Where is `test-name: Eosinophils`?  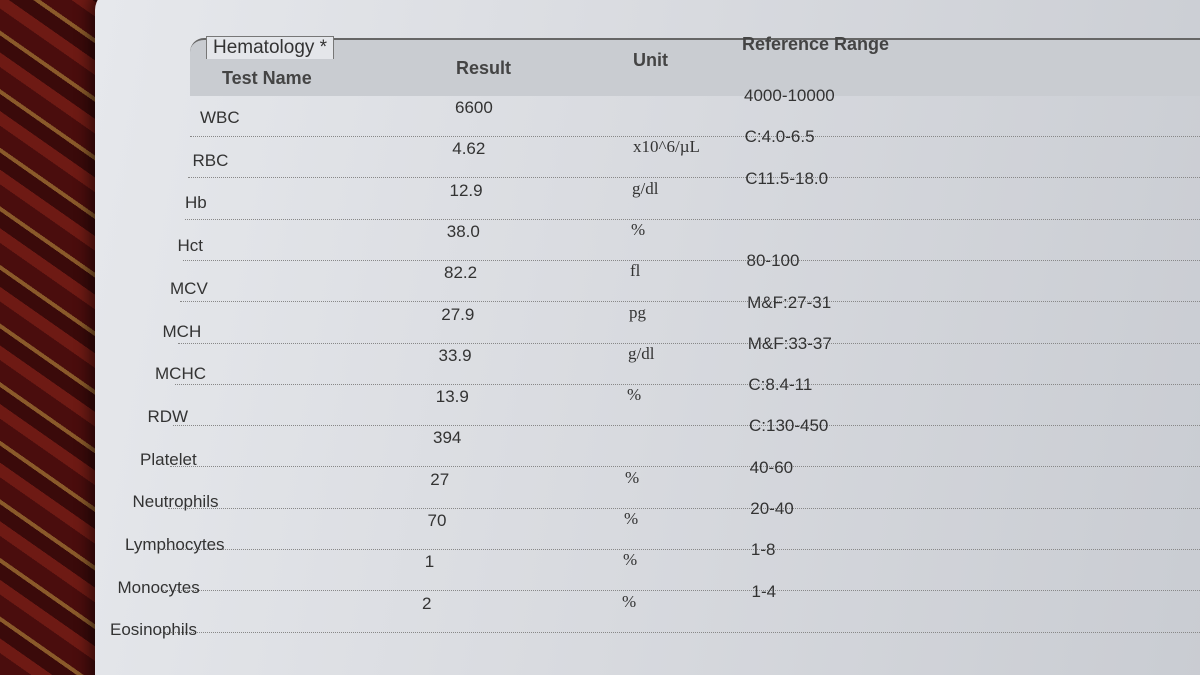
test-name: Eosinophils is located at coordinates (153, 630).